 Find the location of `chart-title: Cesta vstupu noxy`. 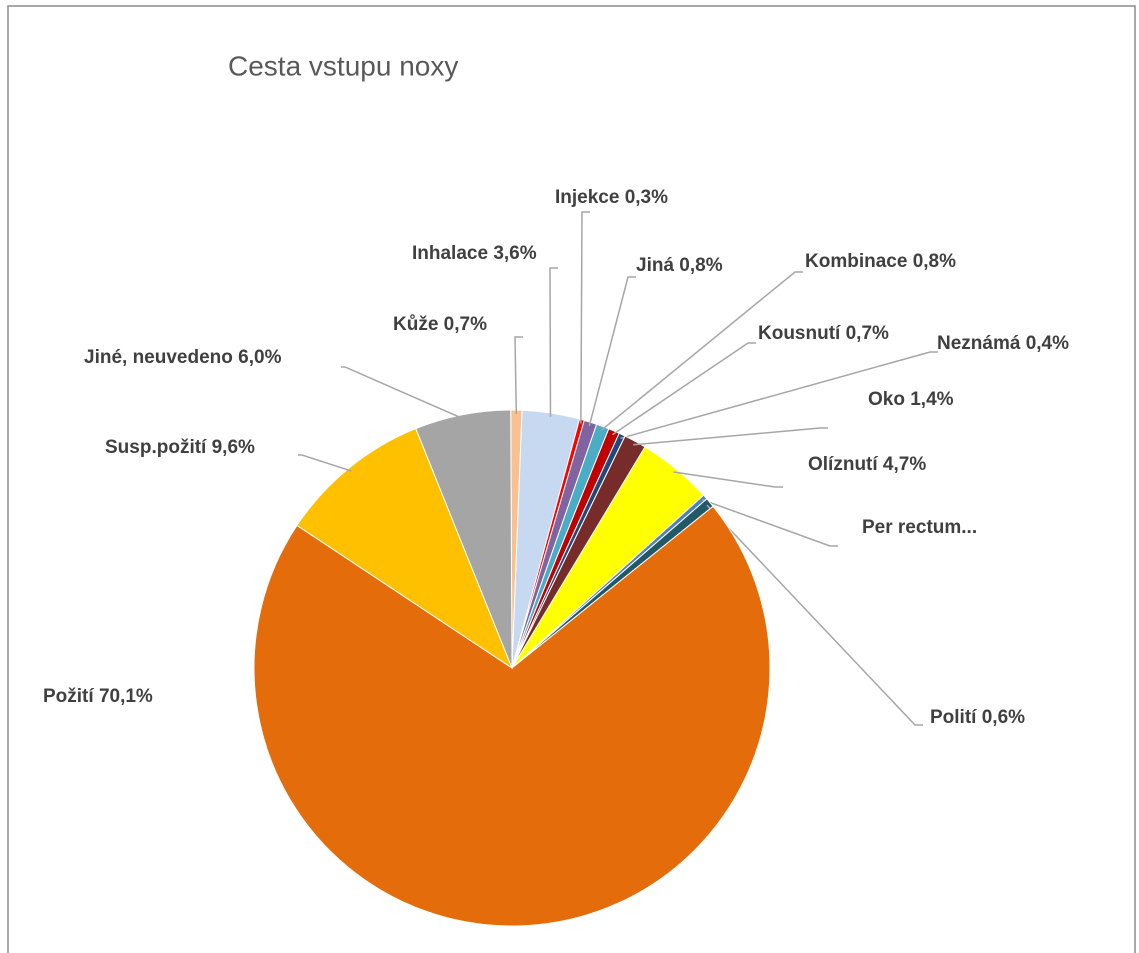

chart-title: Cesta vstupu noxy is located at coordinates (343, 65).